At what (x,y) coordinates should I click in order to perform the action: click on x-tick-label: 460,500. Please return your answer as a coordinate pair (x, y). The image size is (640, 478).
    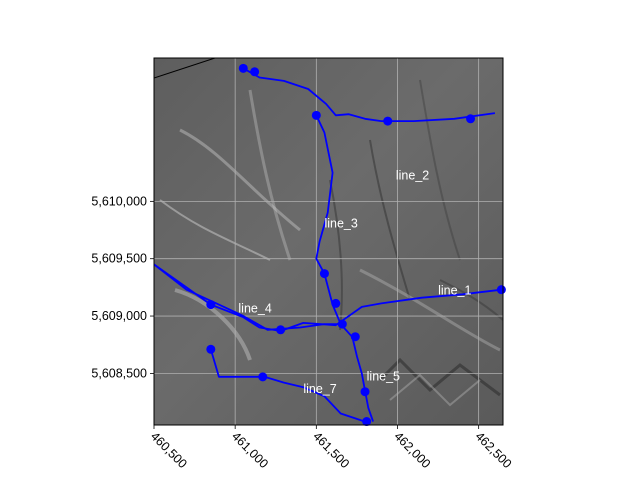
    Looking at the image, I should click on (169, 450).